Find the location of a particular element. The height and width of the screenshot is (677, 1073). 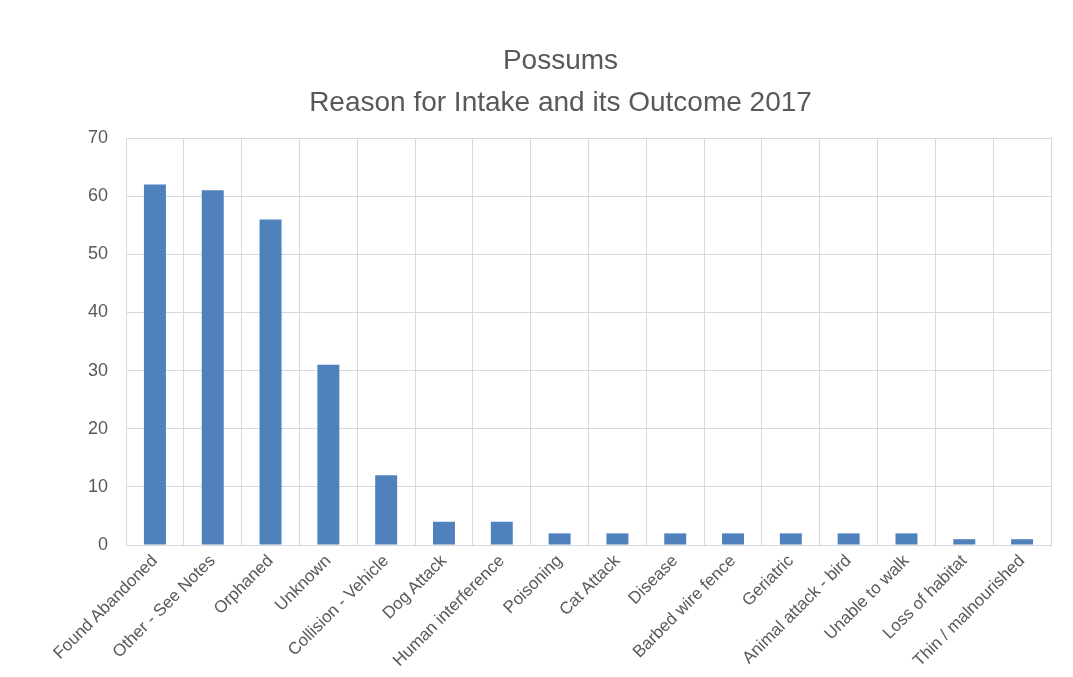

y-tick-label: 50 is located at coordinates (98, 253).